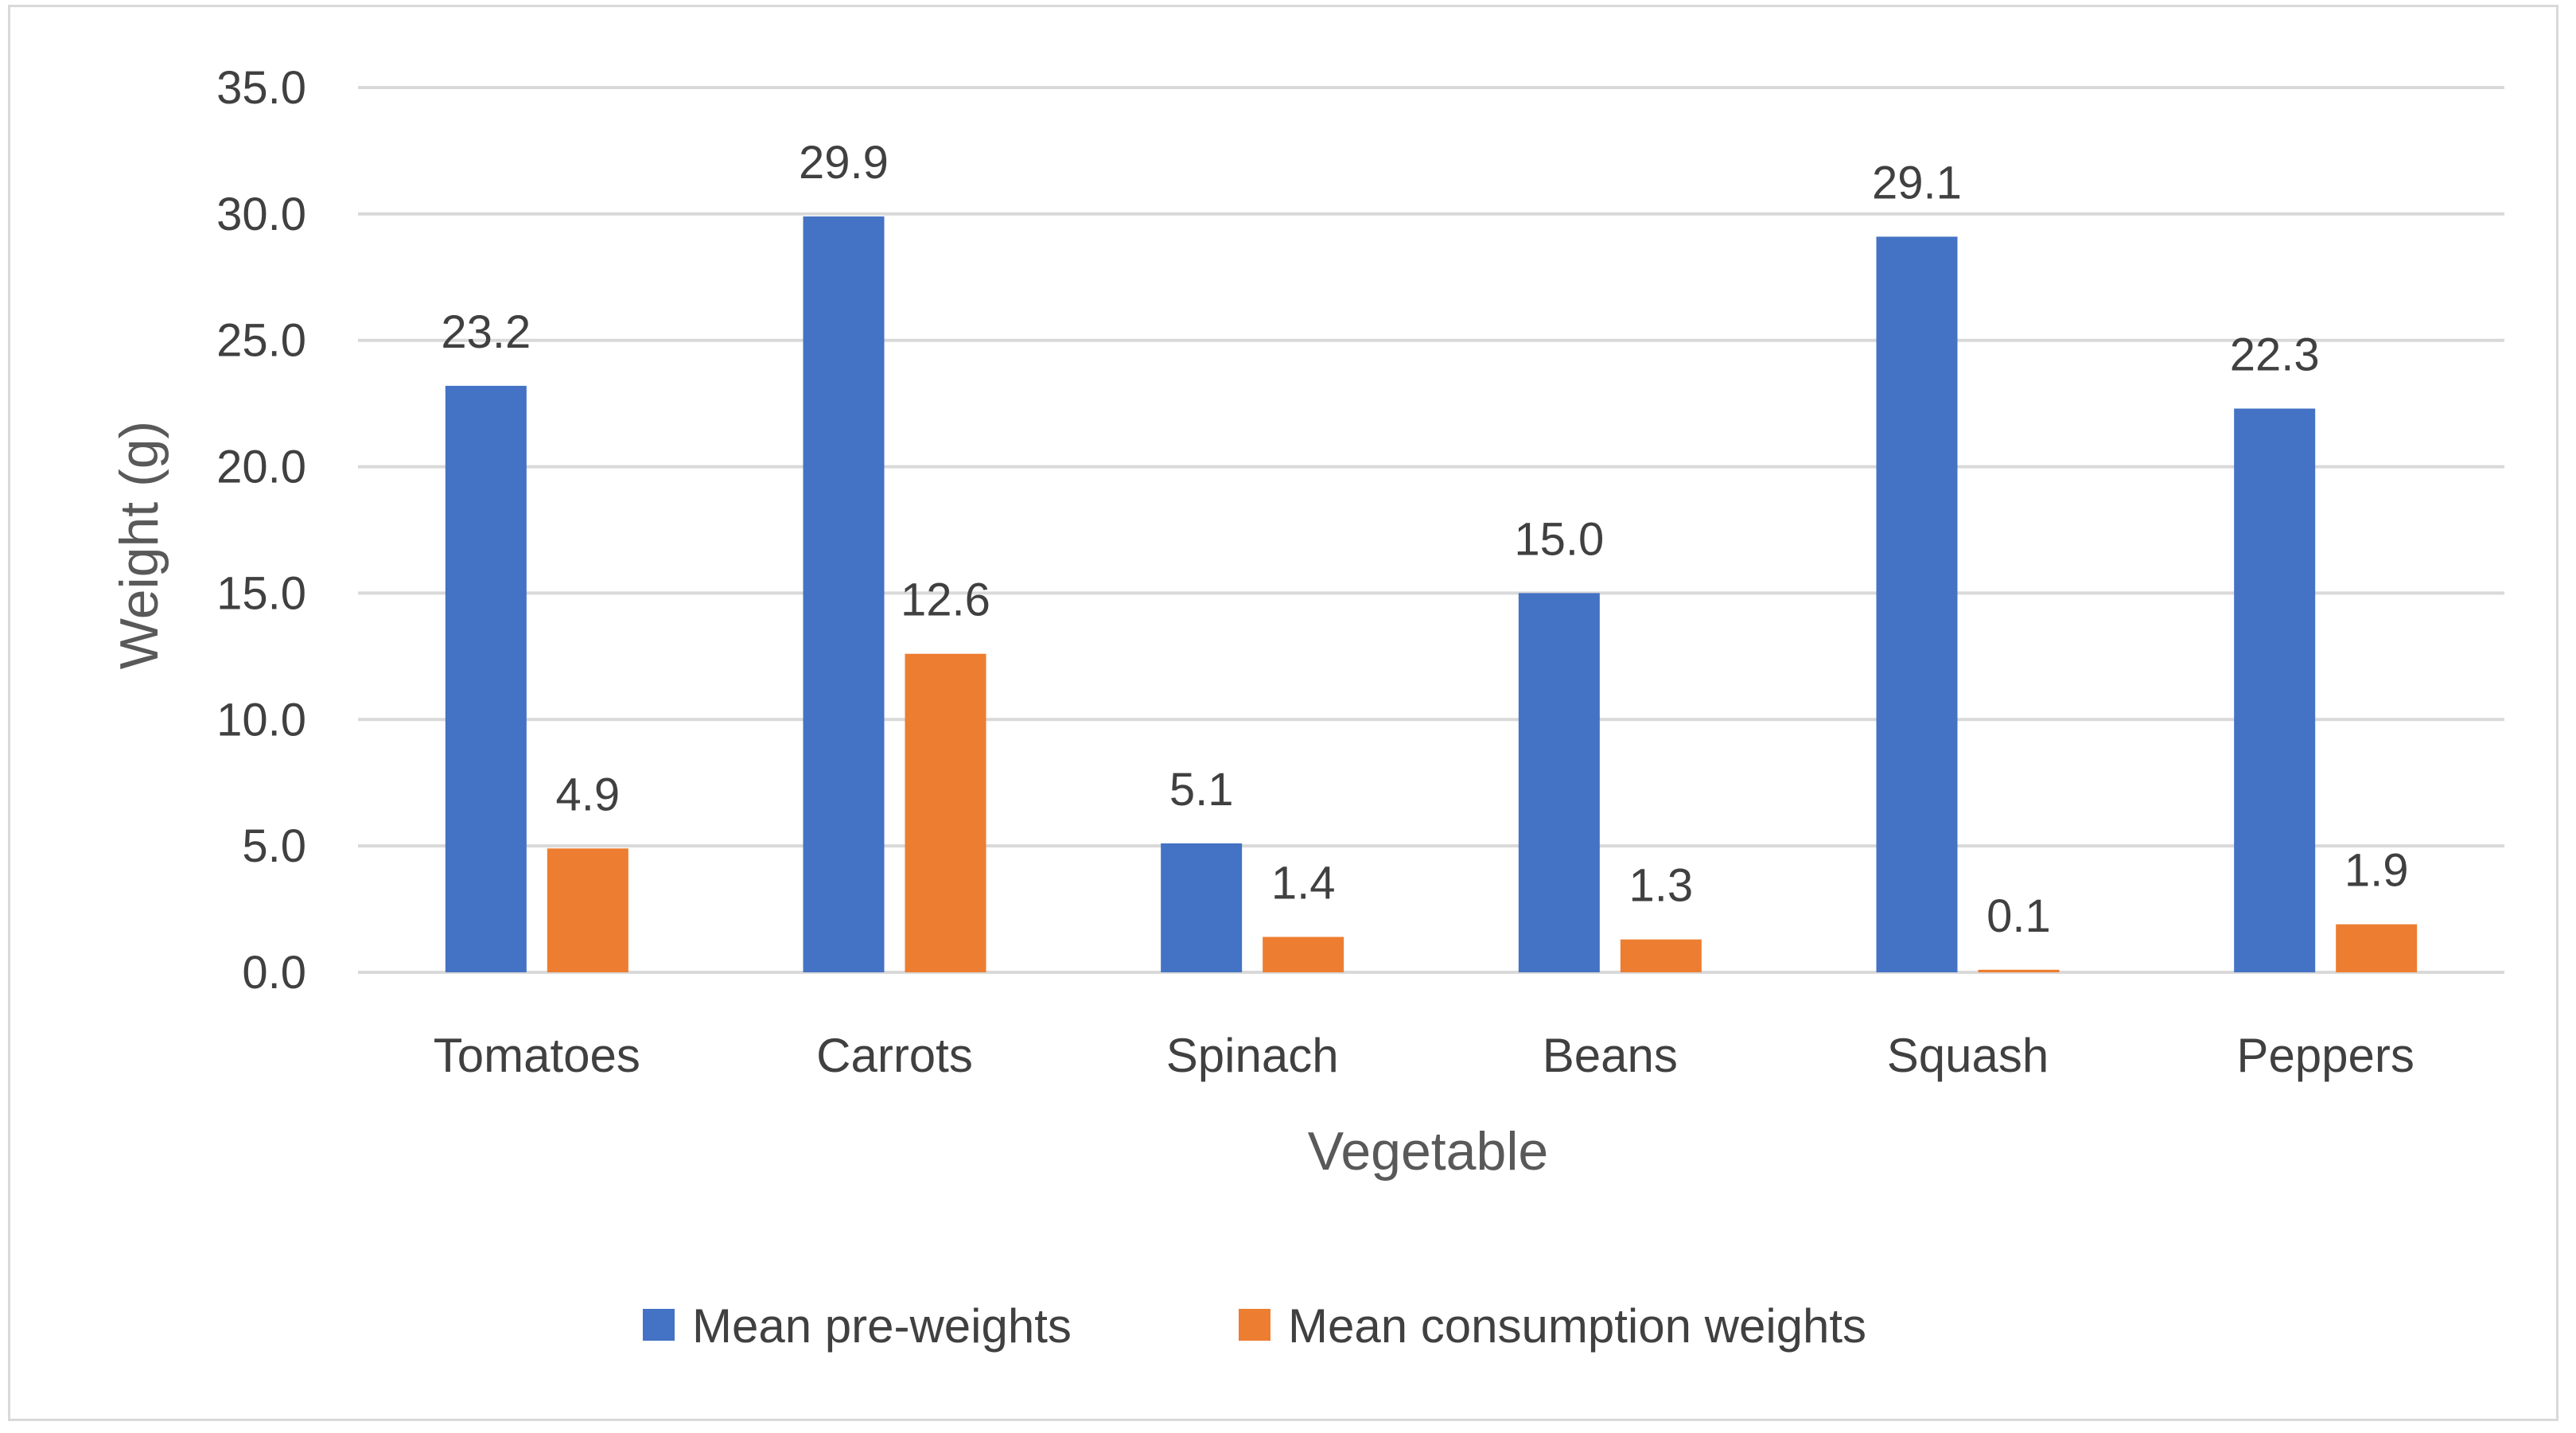  Describe the element at coordinates (261, 88) in the screenshot. I see `y-tick-label: 35.0` at that location.